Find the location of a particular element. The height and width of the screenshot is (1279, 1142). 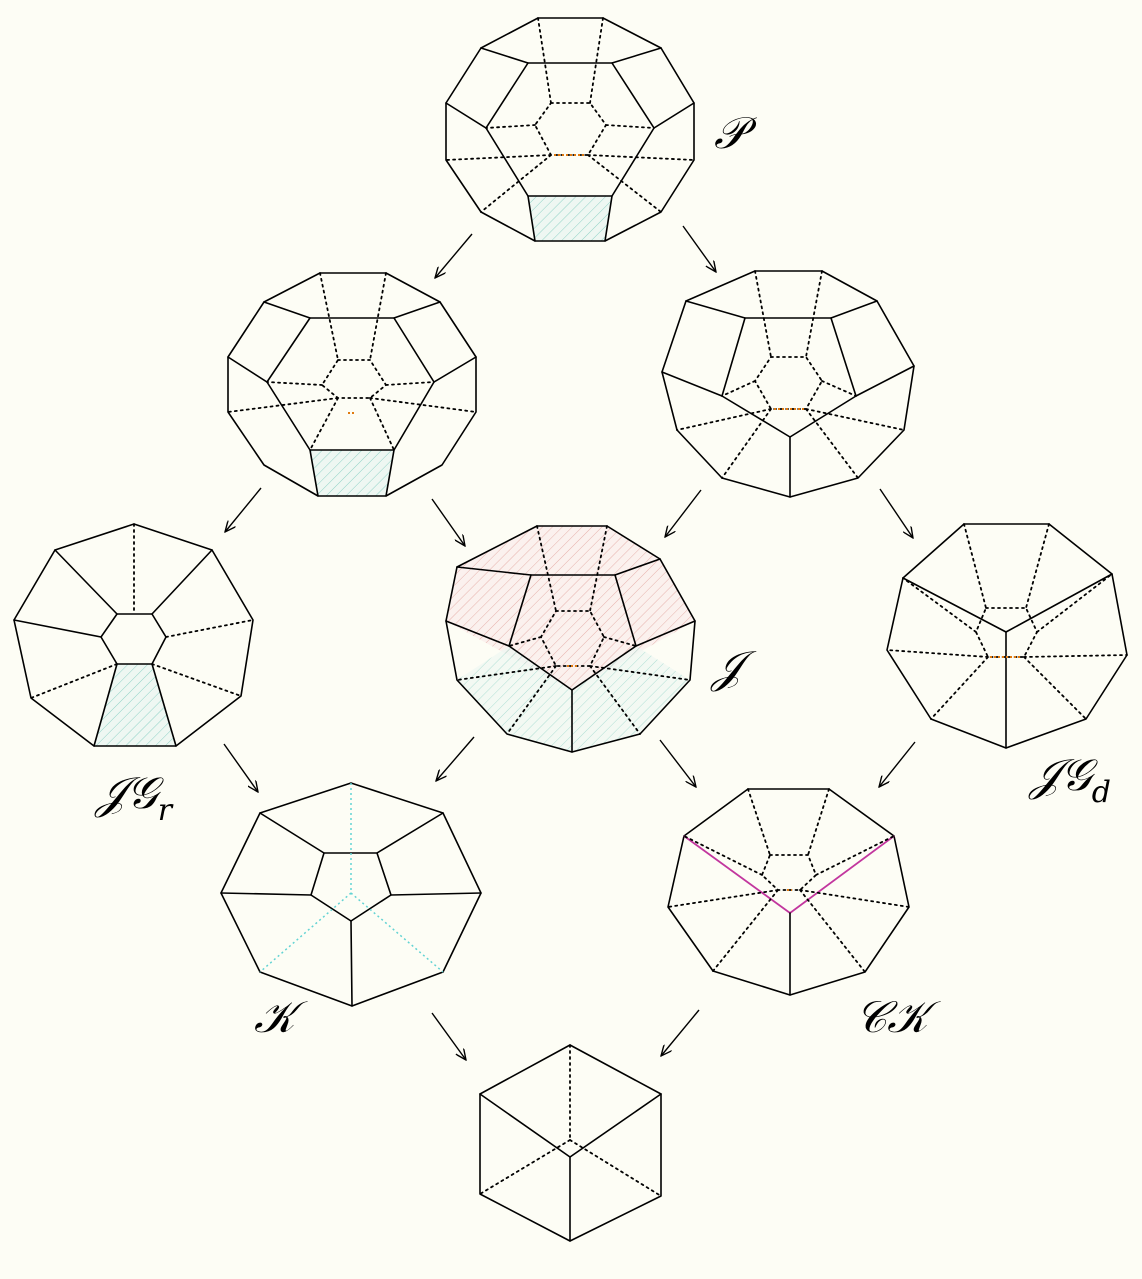

polytope-jg-r is located at coordinates (133, 635).